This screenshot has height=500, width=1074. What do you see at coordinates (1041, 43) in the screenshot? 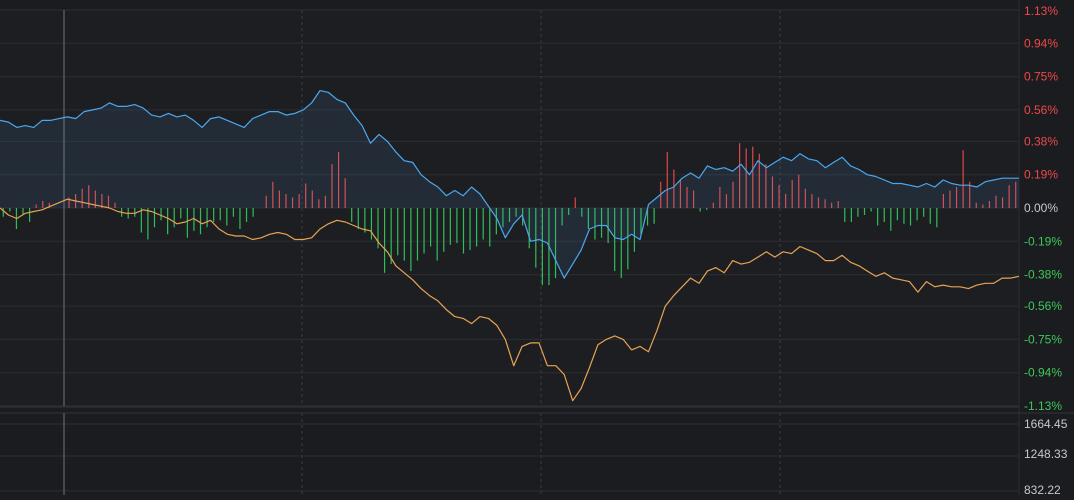
I see `price-tick-label: 0.94%` at bounding box center [1041, 43].